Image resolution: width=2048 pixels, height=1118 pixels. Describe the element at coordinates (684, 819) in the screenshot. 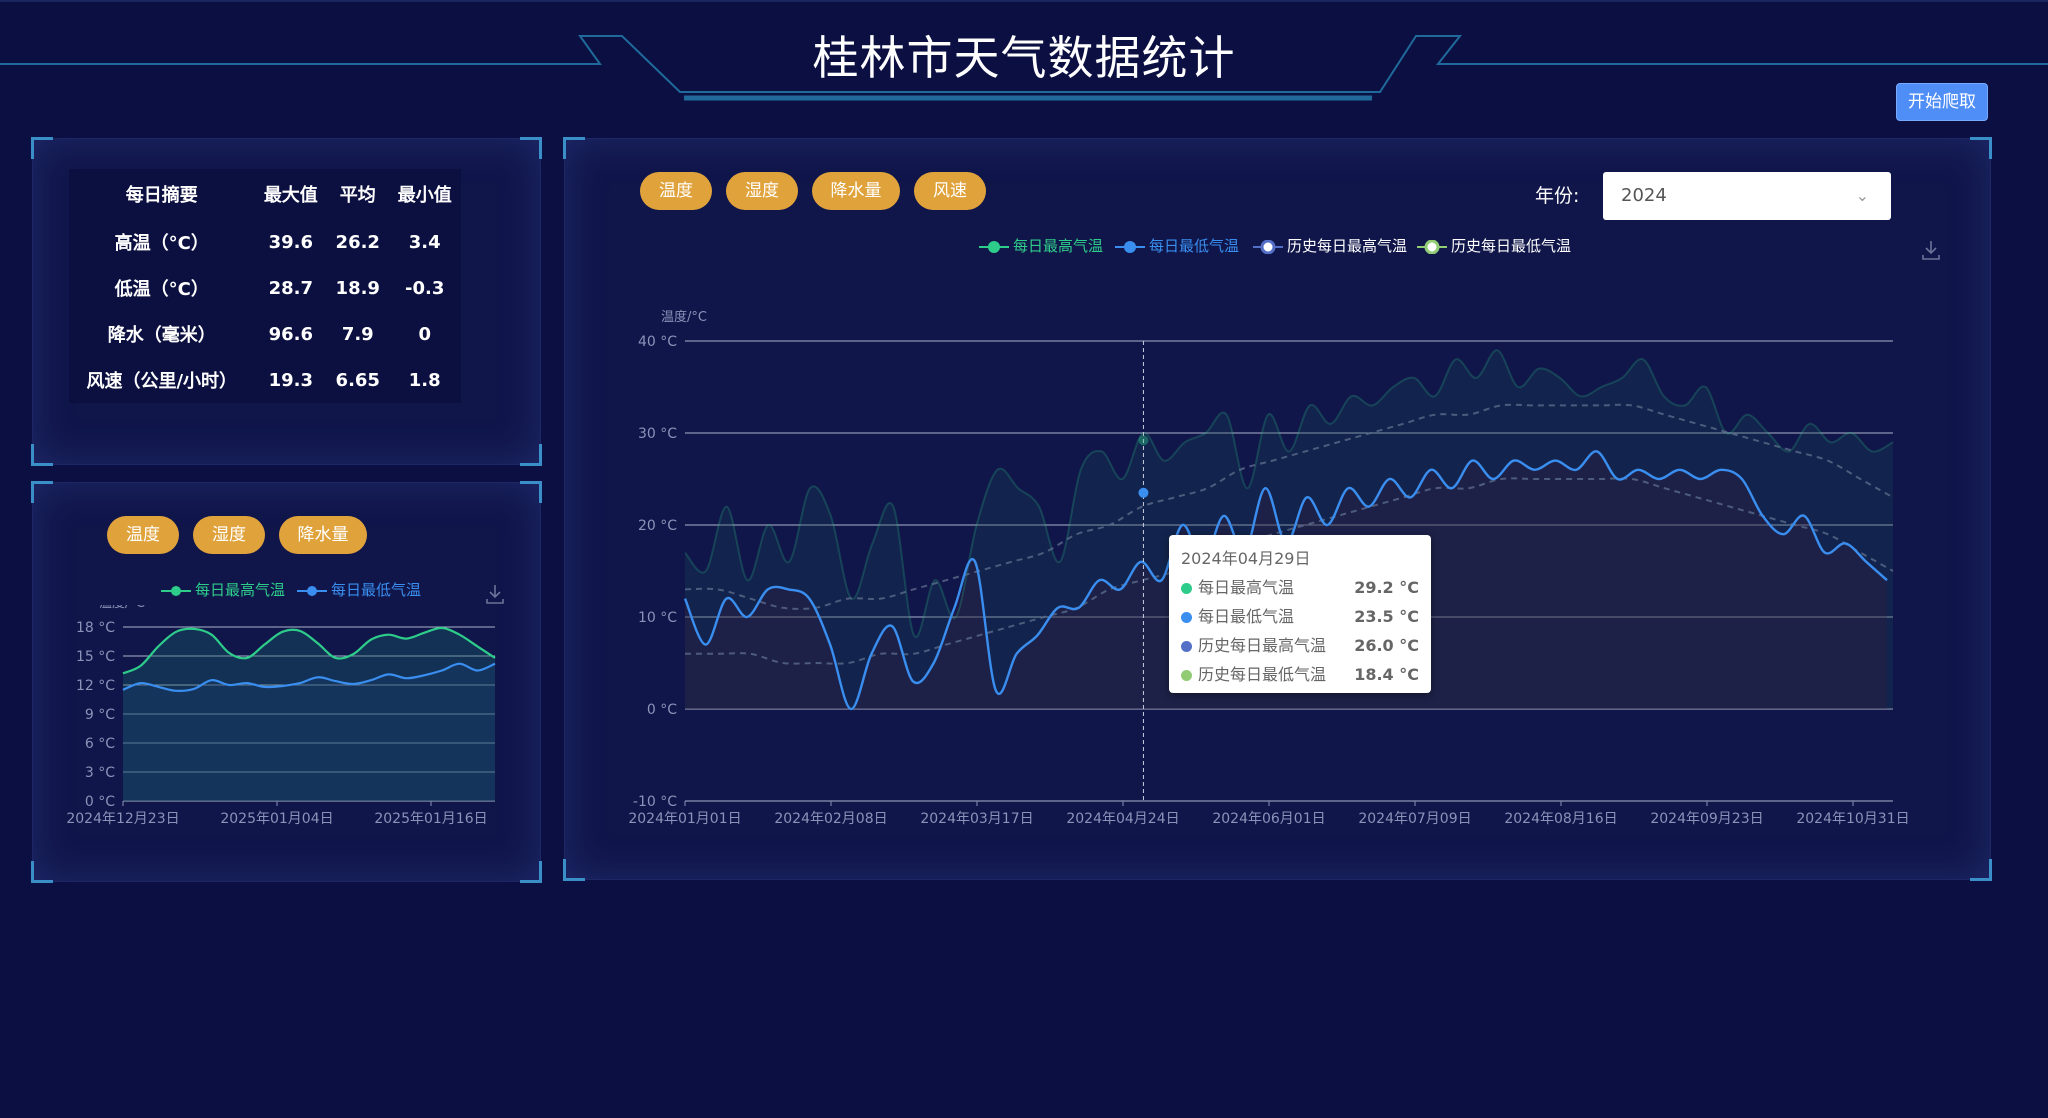

I see `x-tick-label: 2024年01月01日` at that location.